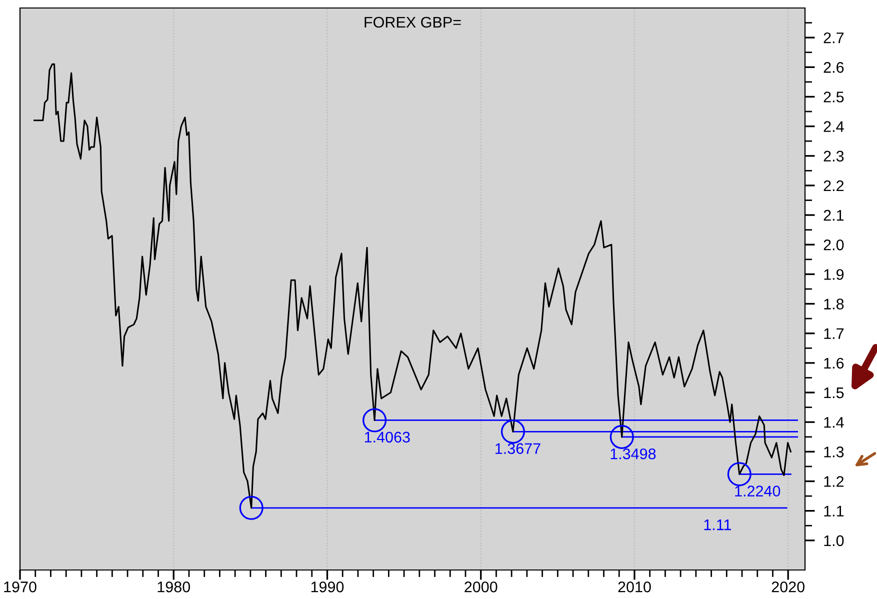 The height and width of the screenshot is (599, 877). I want to click on y-tick-label: 1.7, so click(834, 333).